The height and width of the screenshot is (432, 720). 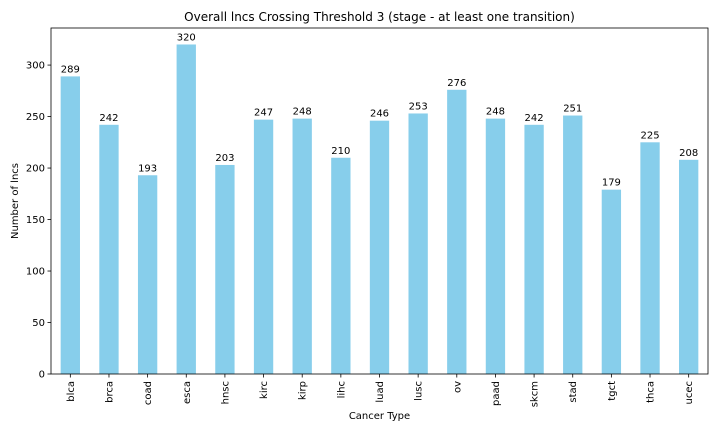 I want to click on data-label-esca: 320, so click(x=186, y=37).